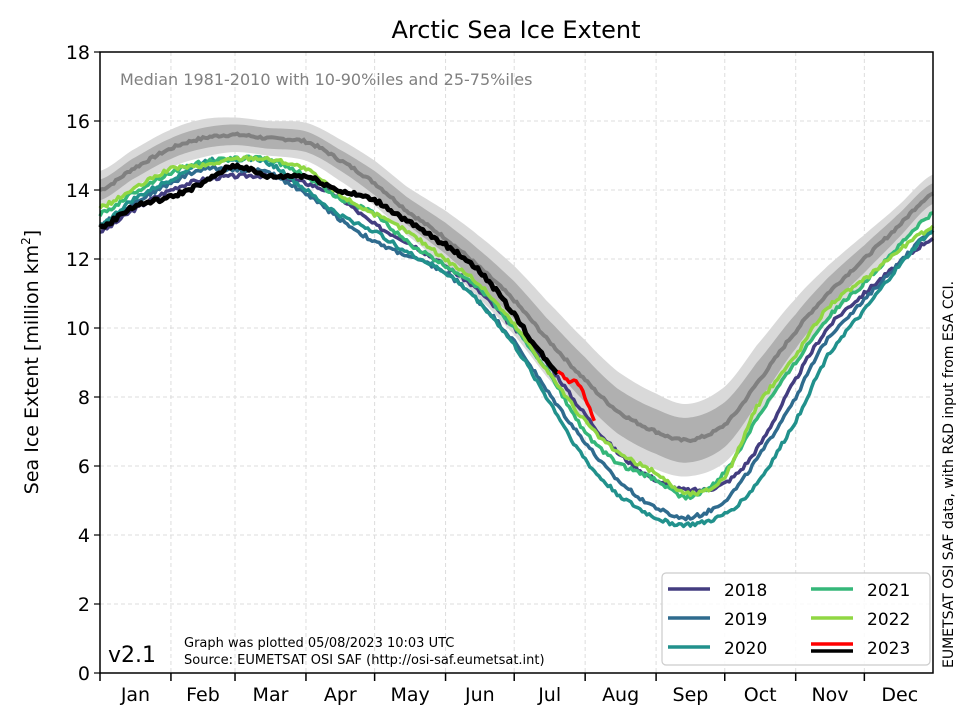 The image size is (973, 724). What do you see at coordinates (84, 674) in the screenshot?
I see `y-tick-label: 0` at bounding box center [84, 674].